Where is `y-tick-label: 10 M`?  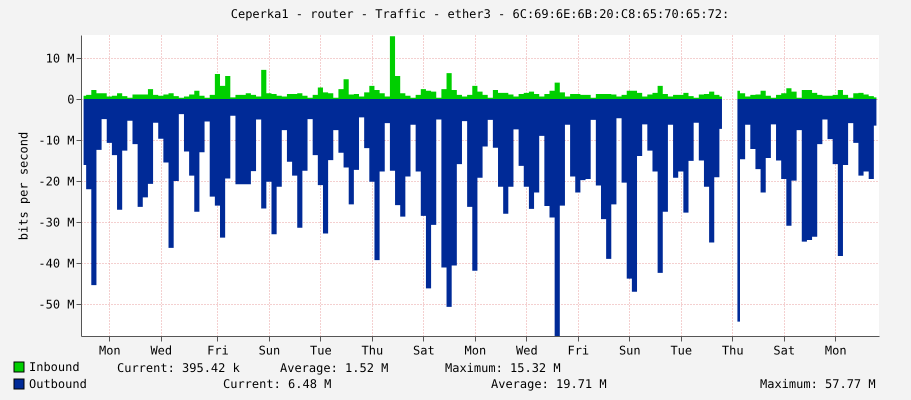
y-tick-label: 10 M is located at coordinates (60, 58).